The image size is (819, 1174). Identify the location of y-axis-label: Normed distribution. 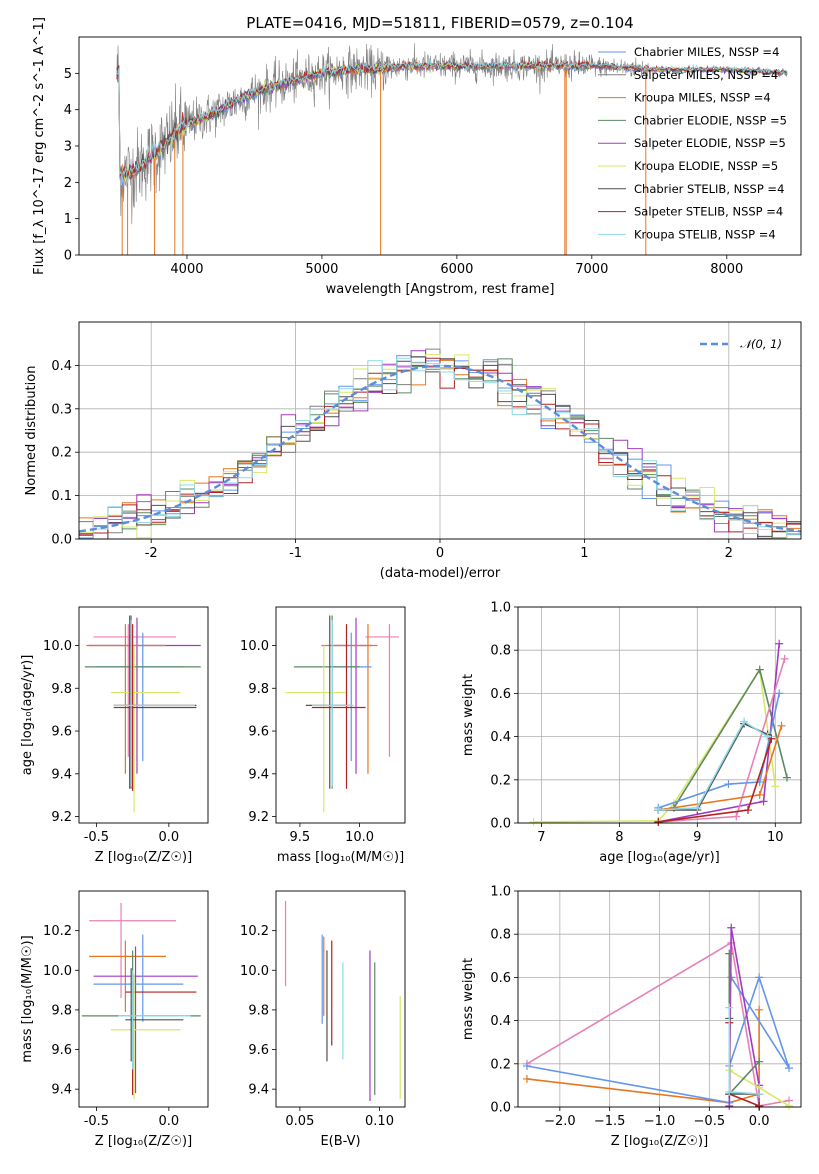
(31, 431).